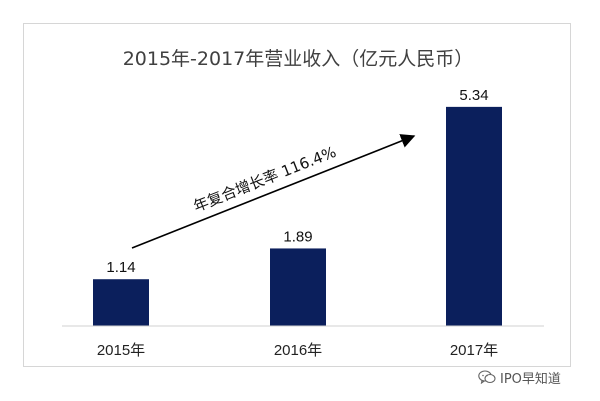 This screenshot has width=600, height=401. What do you see at coordinates (121, 350) in the screenshot?
I see `x-tick-label-1: 2015年` at bounding box center [121, 350].